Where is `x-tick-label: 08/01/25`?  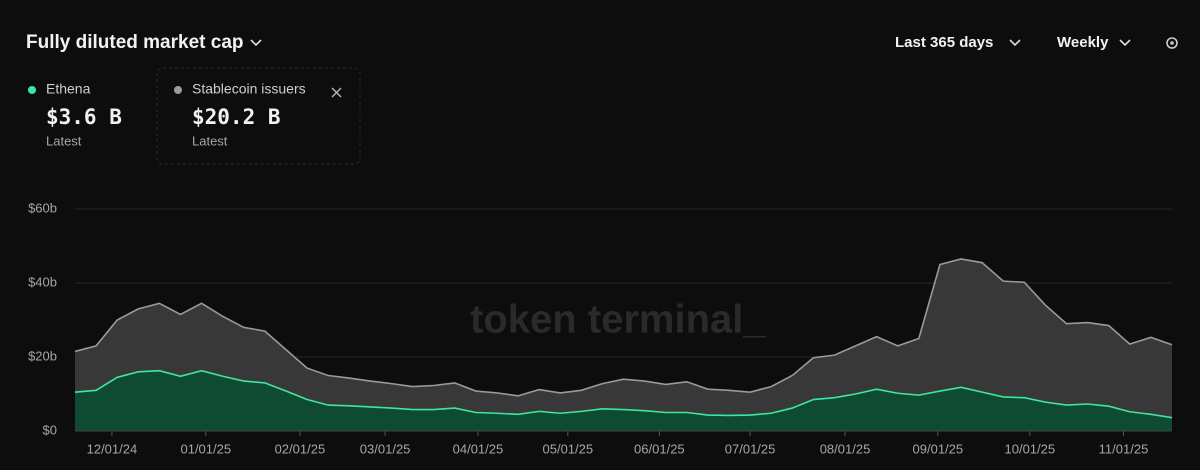
x-tick-label: 08/01/25 is located at coordinates (845, 448).